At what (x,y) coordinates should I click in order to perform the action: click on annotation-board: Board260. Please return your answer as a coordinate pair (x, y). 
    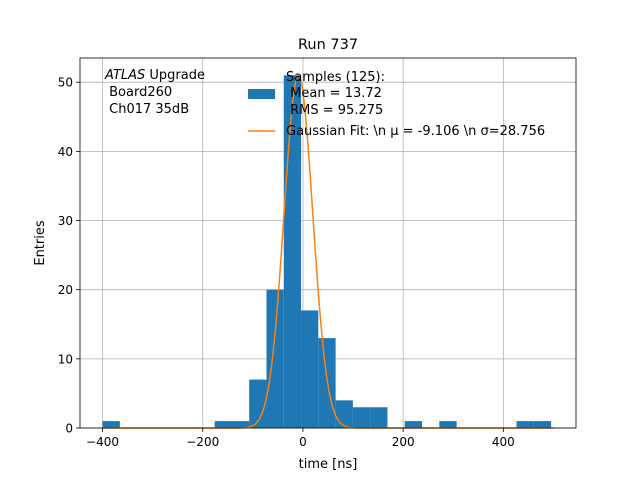
    Looking at the image, I should click on (138, 92).